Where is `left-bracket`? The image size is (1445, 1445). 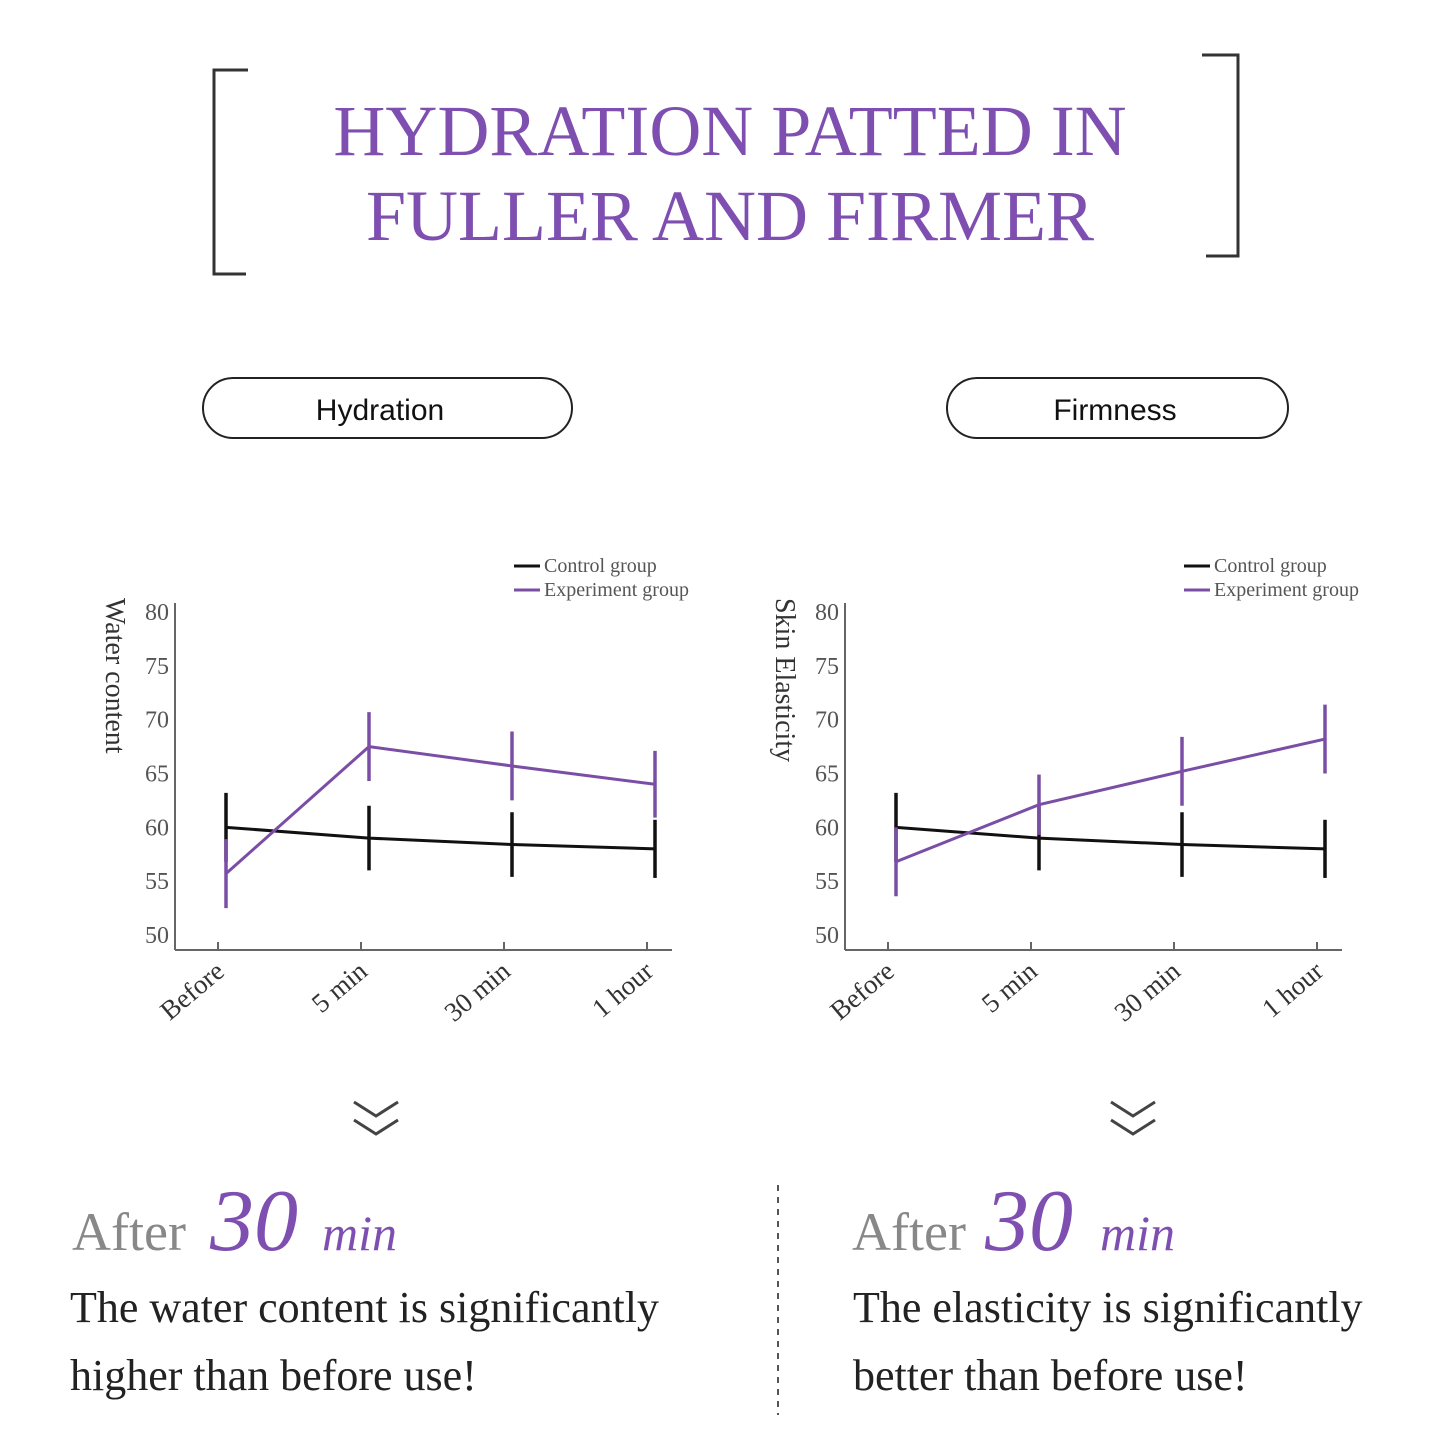
left-bracket is located at coordinates (230, 172).